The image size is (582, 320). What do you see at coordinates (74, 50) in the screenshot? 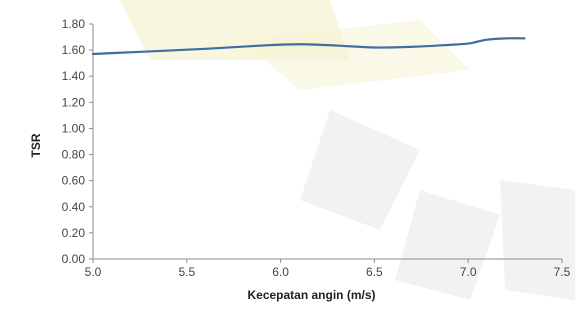
I see `y-tick-label: 1.60` at bounding box center [74, 50].